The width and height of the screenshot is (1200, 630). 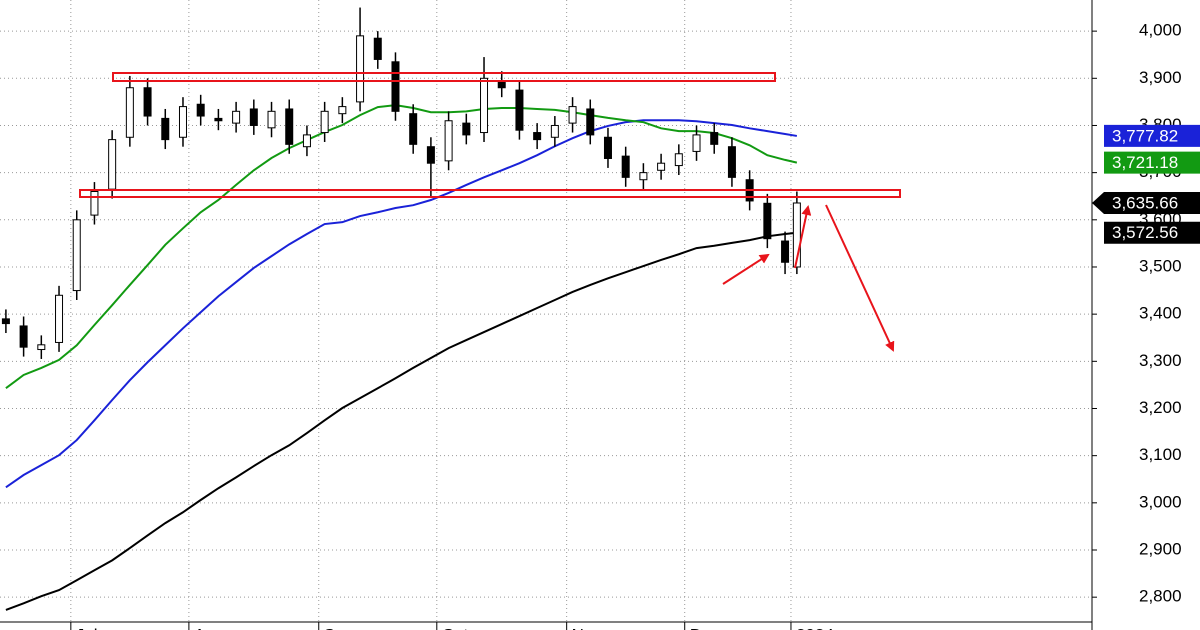 What do you see at coordinates (87, 627) in the screenshot?
I see `x-tick-label: Jul` at bounding box center [87, 627].